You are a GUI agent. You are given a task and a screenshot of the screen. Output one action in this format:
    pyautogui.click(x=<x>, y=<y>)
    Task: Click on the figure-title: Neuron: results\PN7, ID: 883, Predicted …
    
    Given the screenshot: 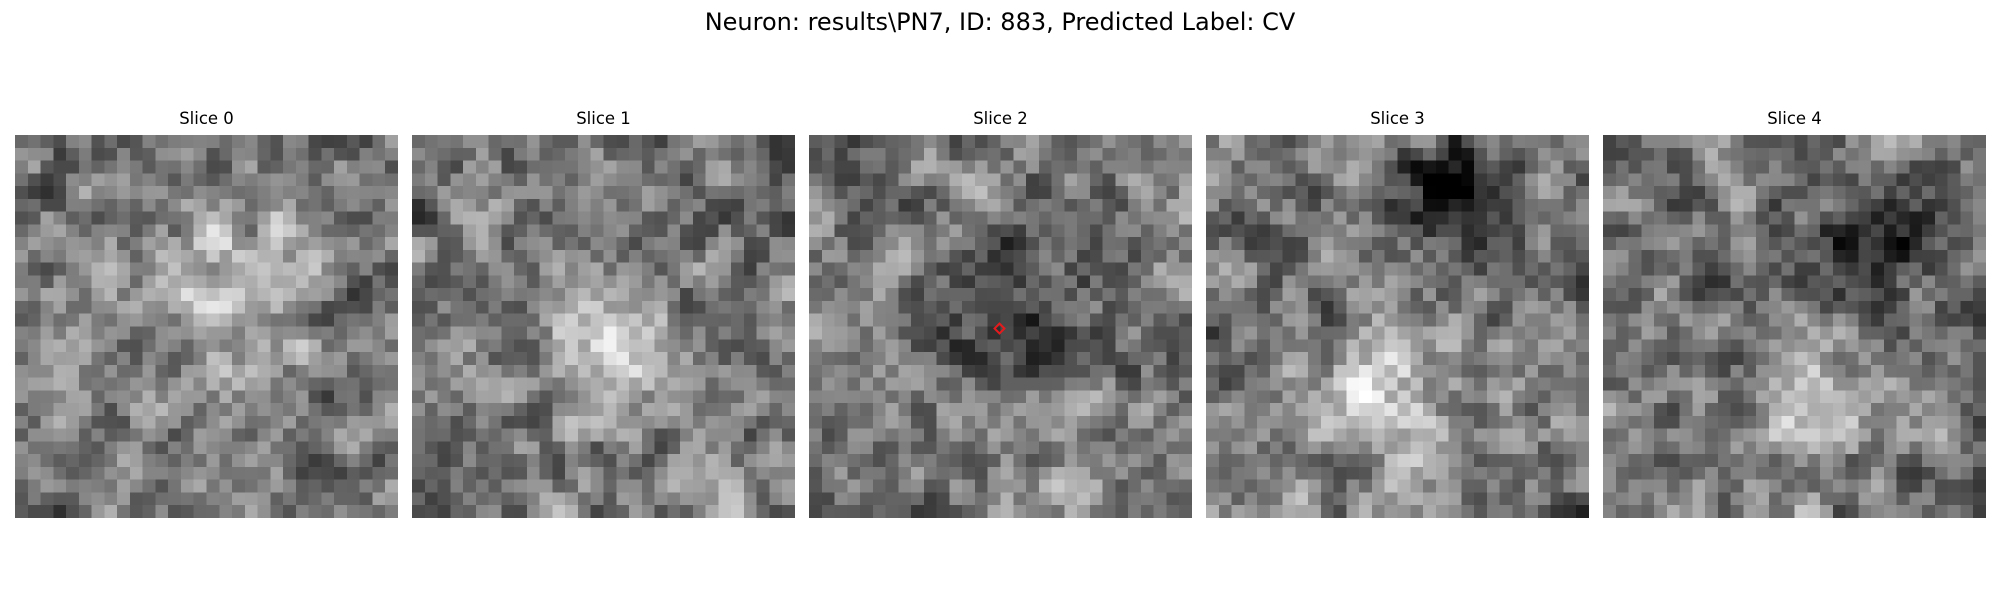 What is the action you would take?
    pyautogui.click(x=1000, y=22)
    